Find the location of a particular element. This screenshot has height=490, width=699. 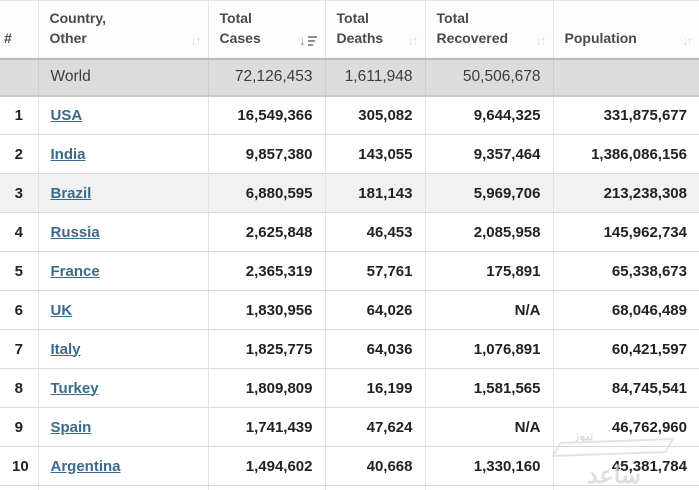

column-header-label: # is located at coordinates (8, 38).